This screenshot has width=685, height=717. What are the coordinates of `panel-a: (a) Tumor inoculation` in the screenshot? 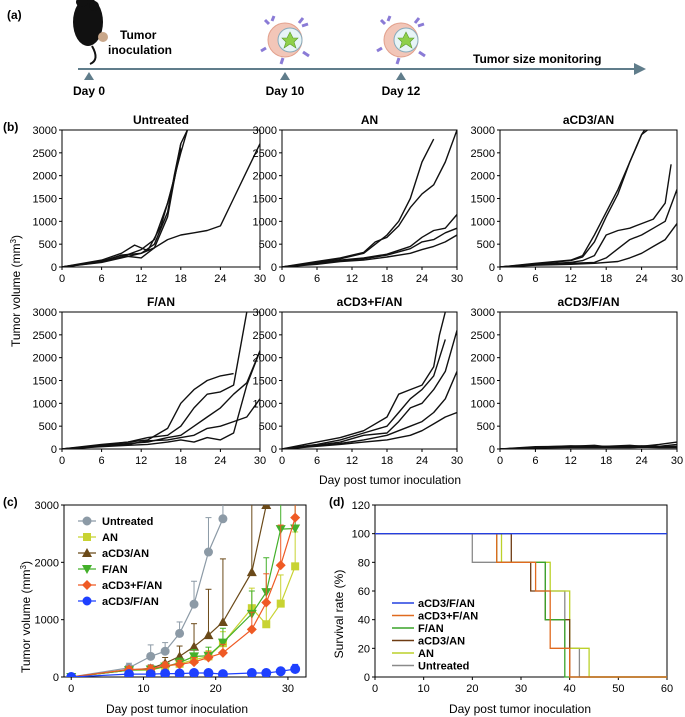 It's located at (326, 49).